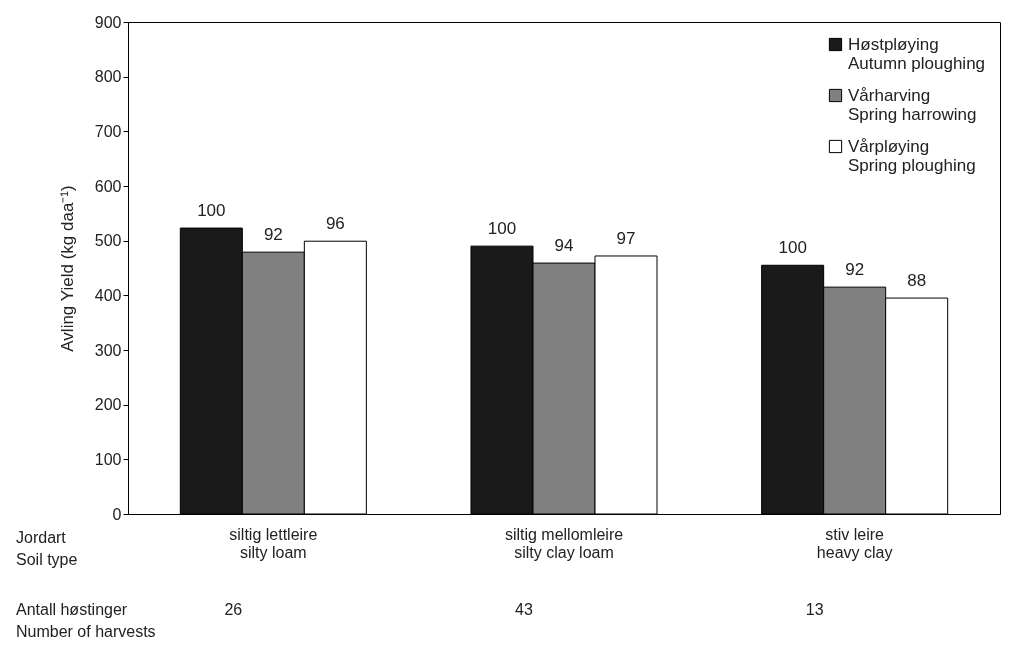  What do you see at coordinates (273, 543) in the screenshot?
I see `x-tick-label: siltig lettleire silty loam` at bounding box center [273, 543].